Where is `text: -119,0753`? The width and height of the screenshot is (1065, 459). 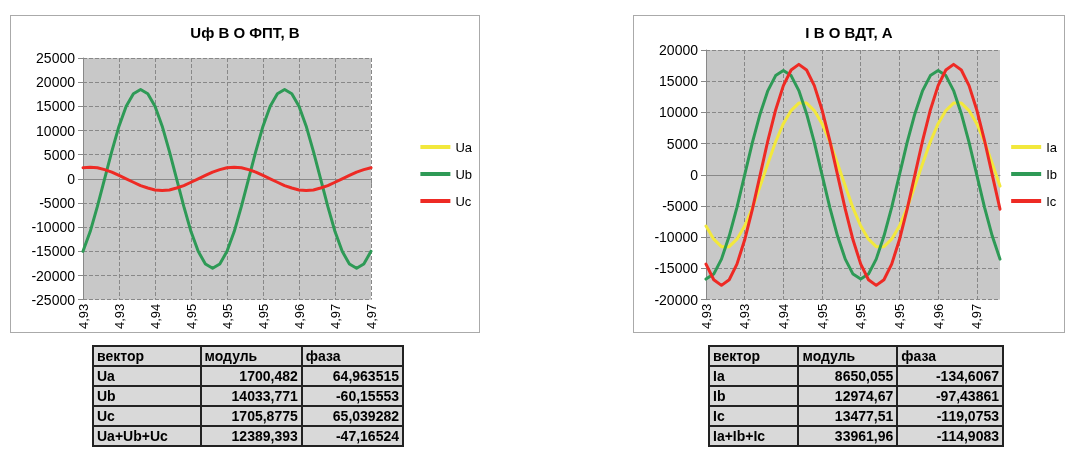
text: -119,0753 is located at coordinates (967, 416).